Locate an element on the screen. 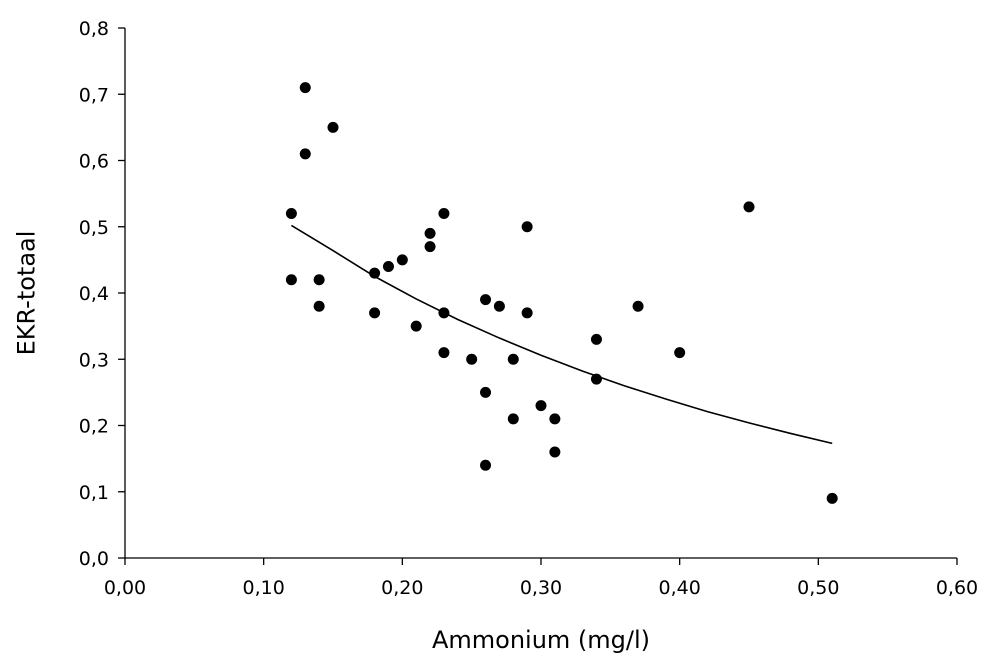  y-tick-label: 0,7 is located at coordinates (94, 95).